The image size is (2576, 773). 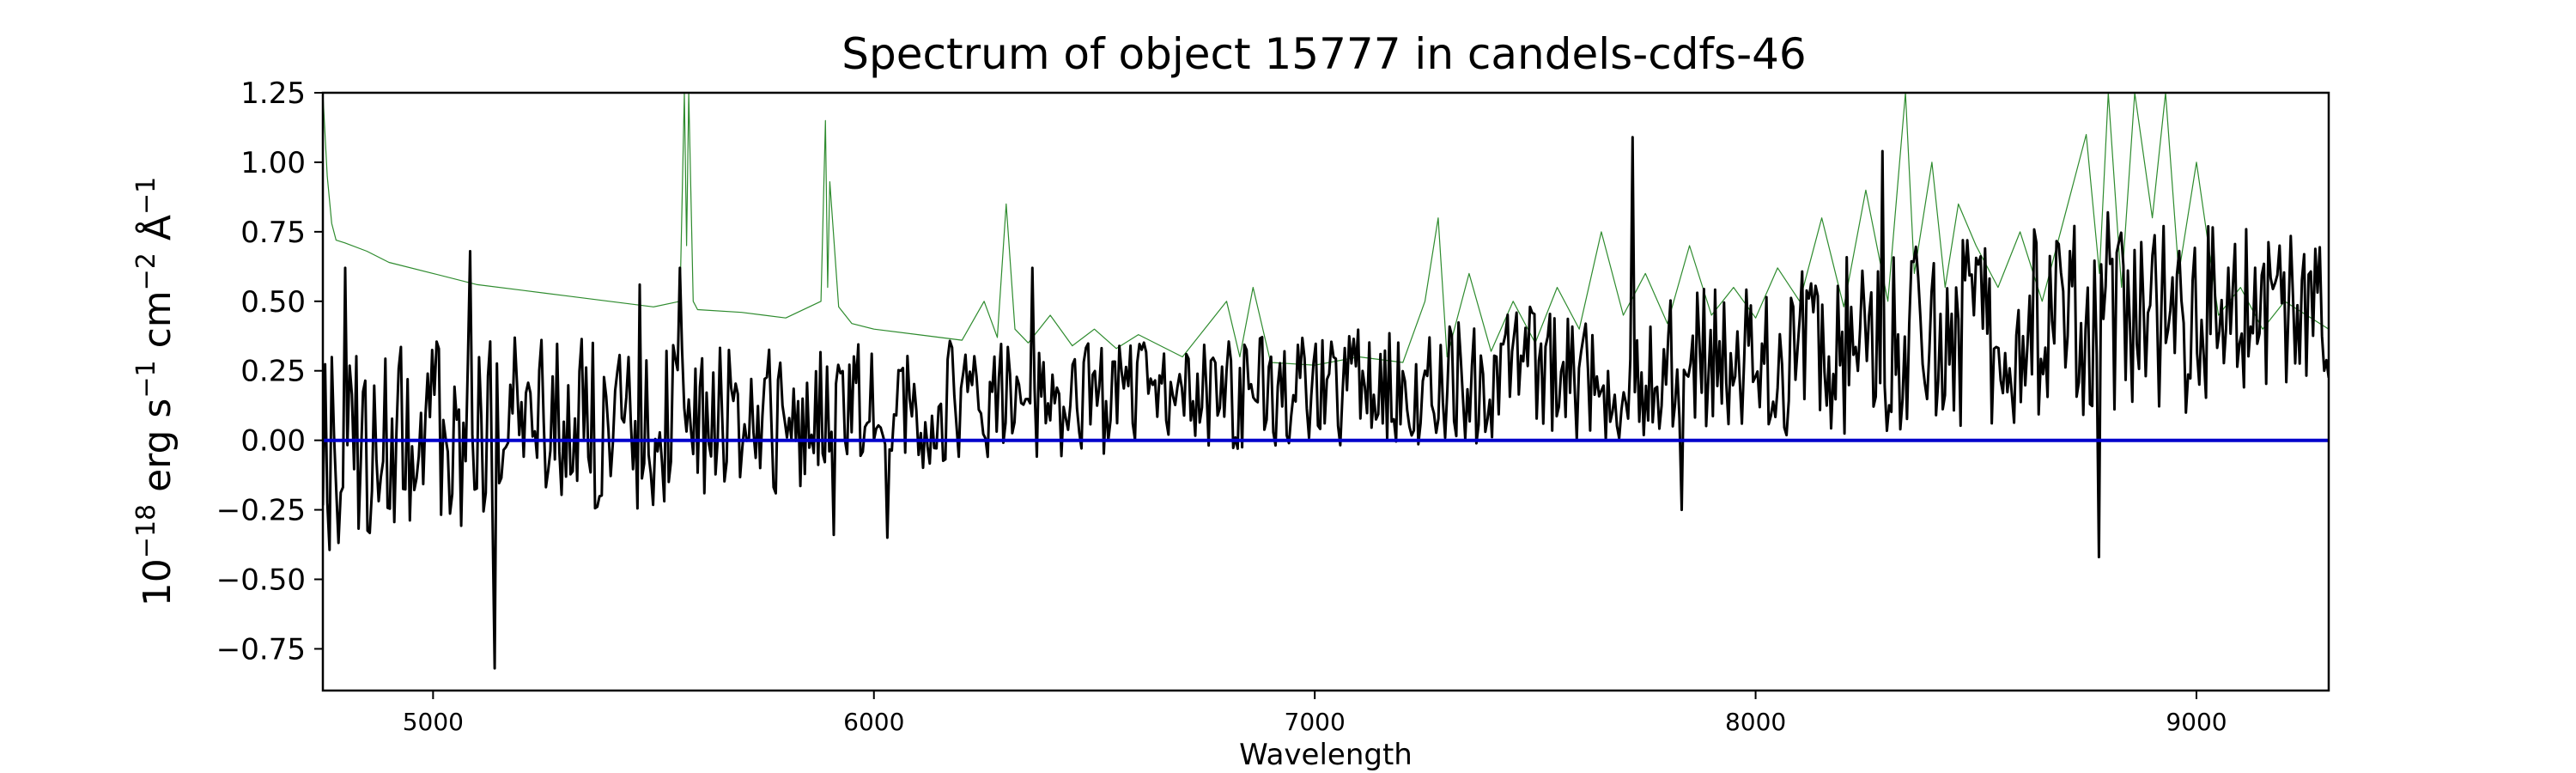 What do you see at coordinates (273, 163) in the screenshot?
I see `y-tick-label: 1.00` at bounding box center [273, 163].